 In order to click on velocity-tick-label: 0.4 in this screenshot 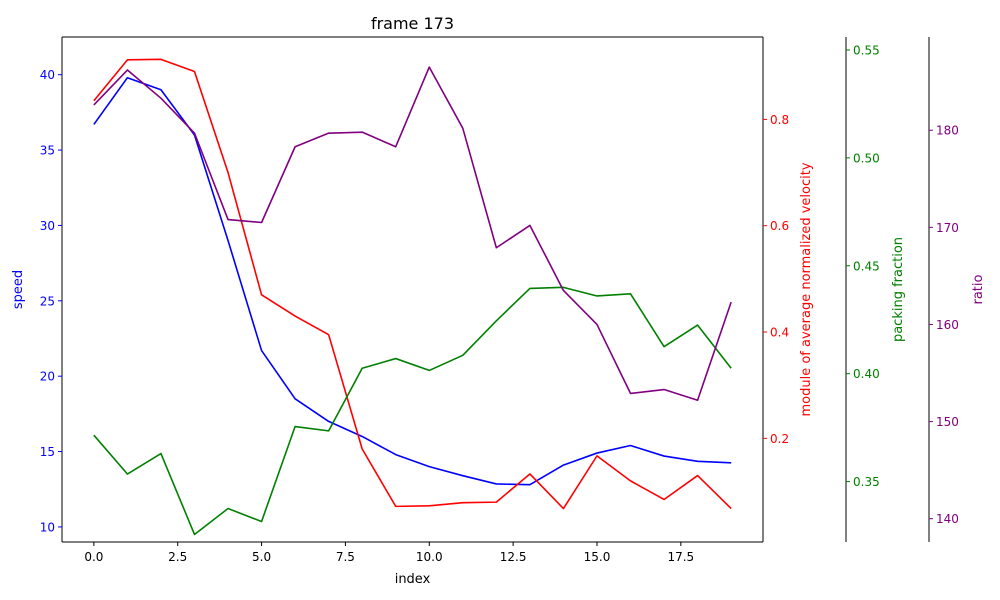, I will do `click(779, 333)`.